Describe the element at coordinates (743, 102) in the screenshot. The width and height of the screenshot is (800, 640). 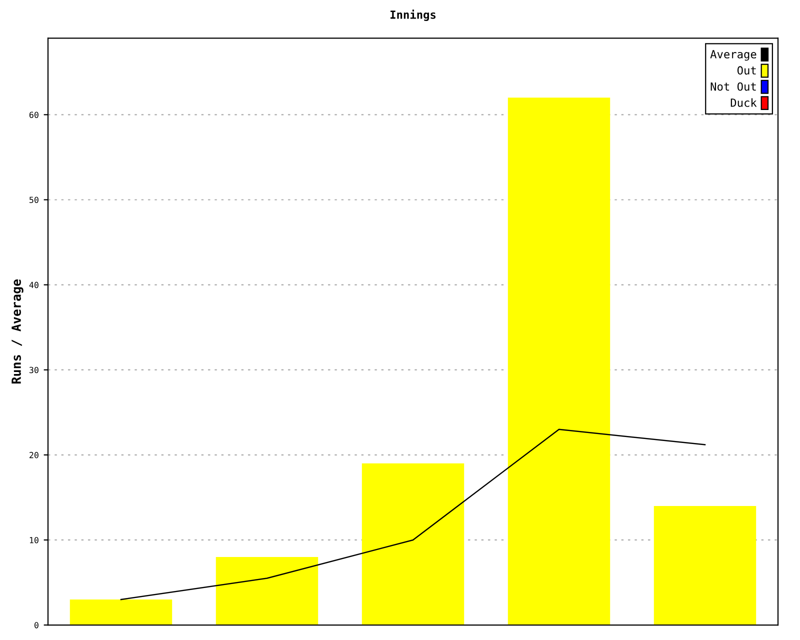
I see `legend-label: Duck` at that location.